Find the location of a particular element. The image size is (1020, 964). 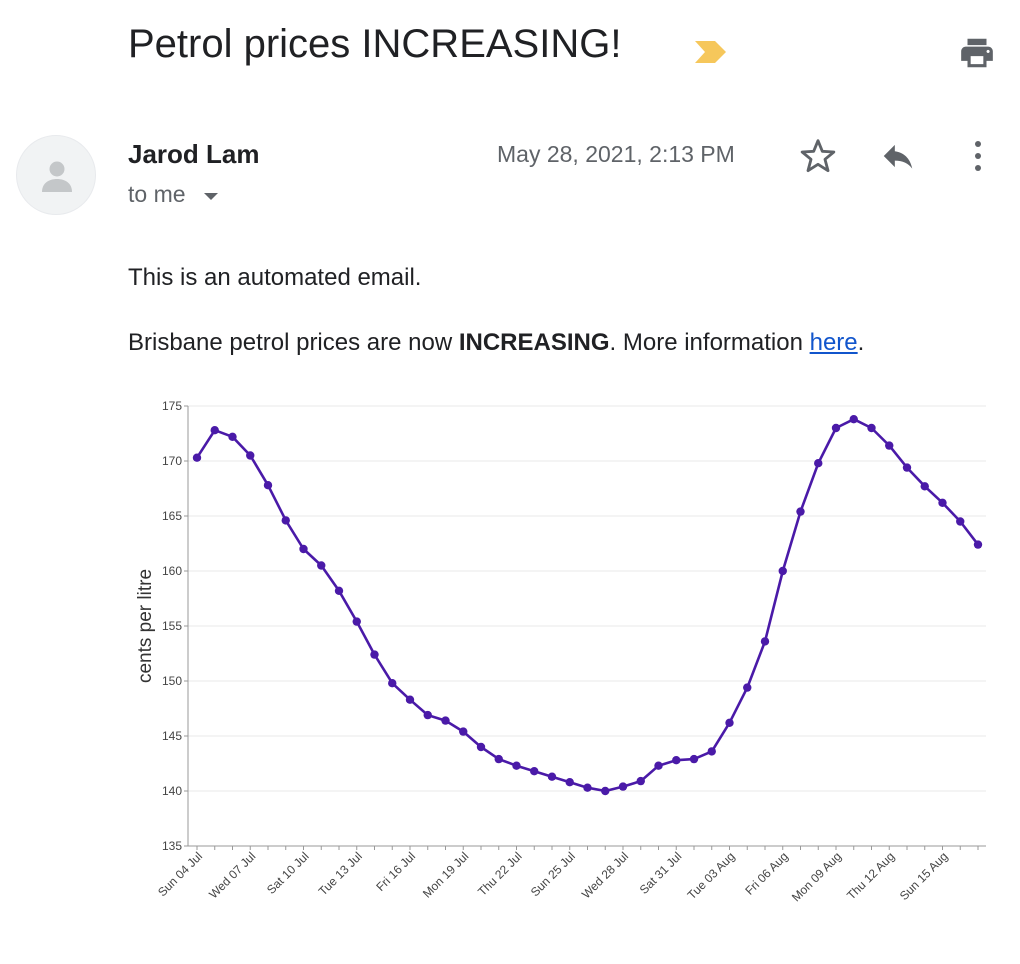

x-tick-label: Mon 09 Aug is located at coordinates (816, 876).